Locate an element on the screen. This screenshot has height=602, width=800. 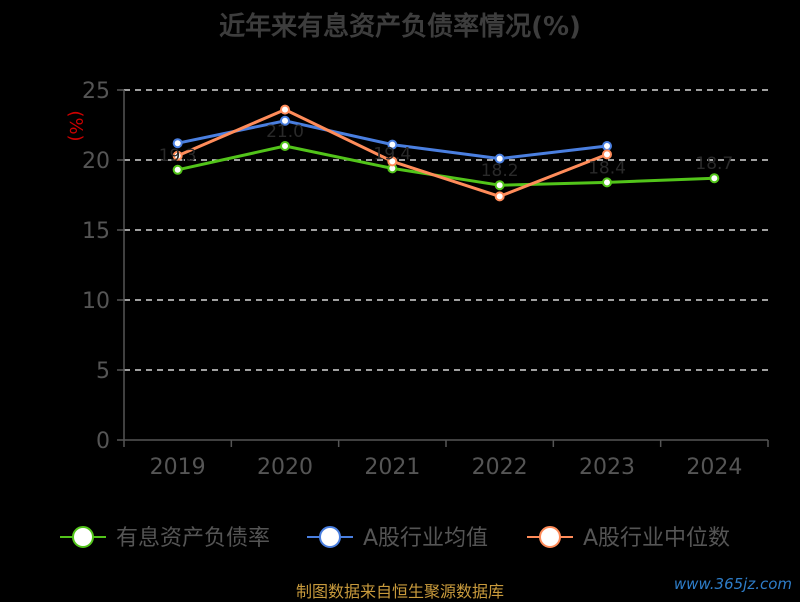
legend: 有息资产负债率 A股行业均值 A股行业中位数 is located at coordinates (395, 538).